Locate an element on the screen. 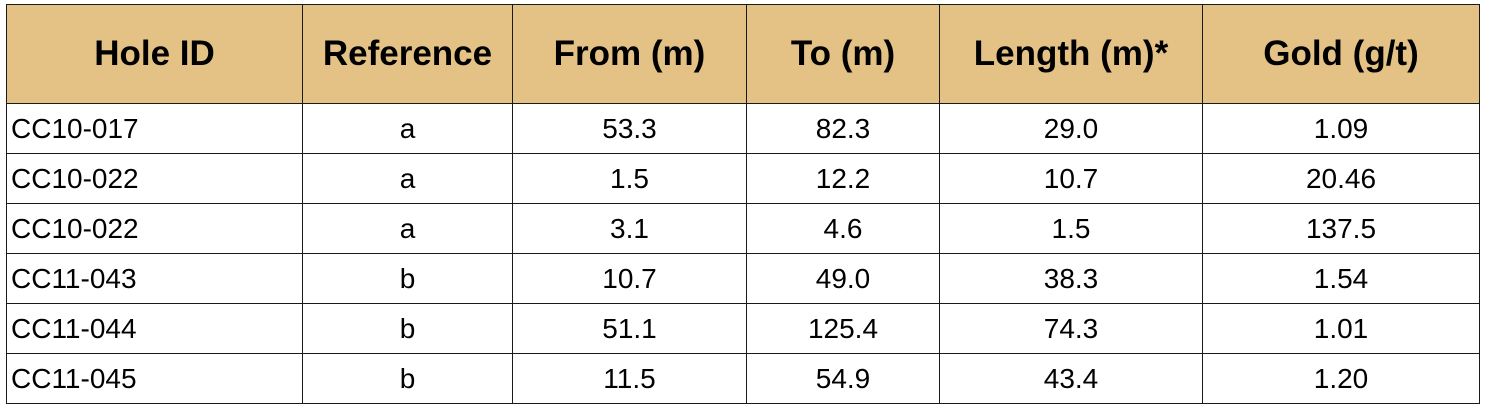 This screenshot has width=1485, height=418. table-row: CC11-043 b 10.7 49.0 38.3 1.54 is located at coordinates (743, 278).